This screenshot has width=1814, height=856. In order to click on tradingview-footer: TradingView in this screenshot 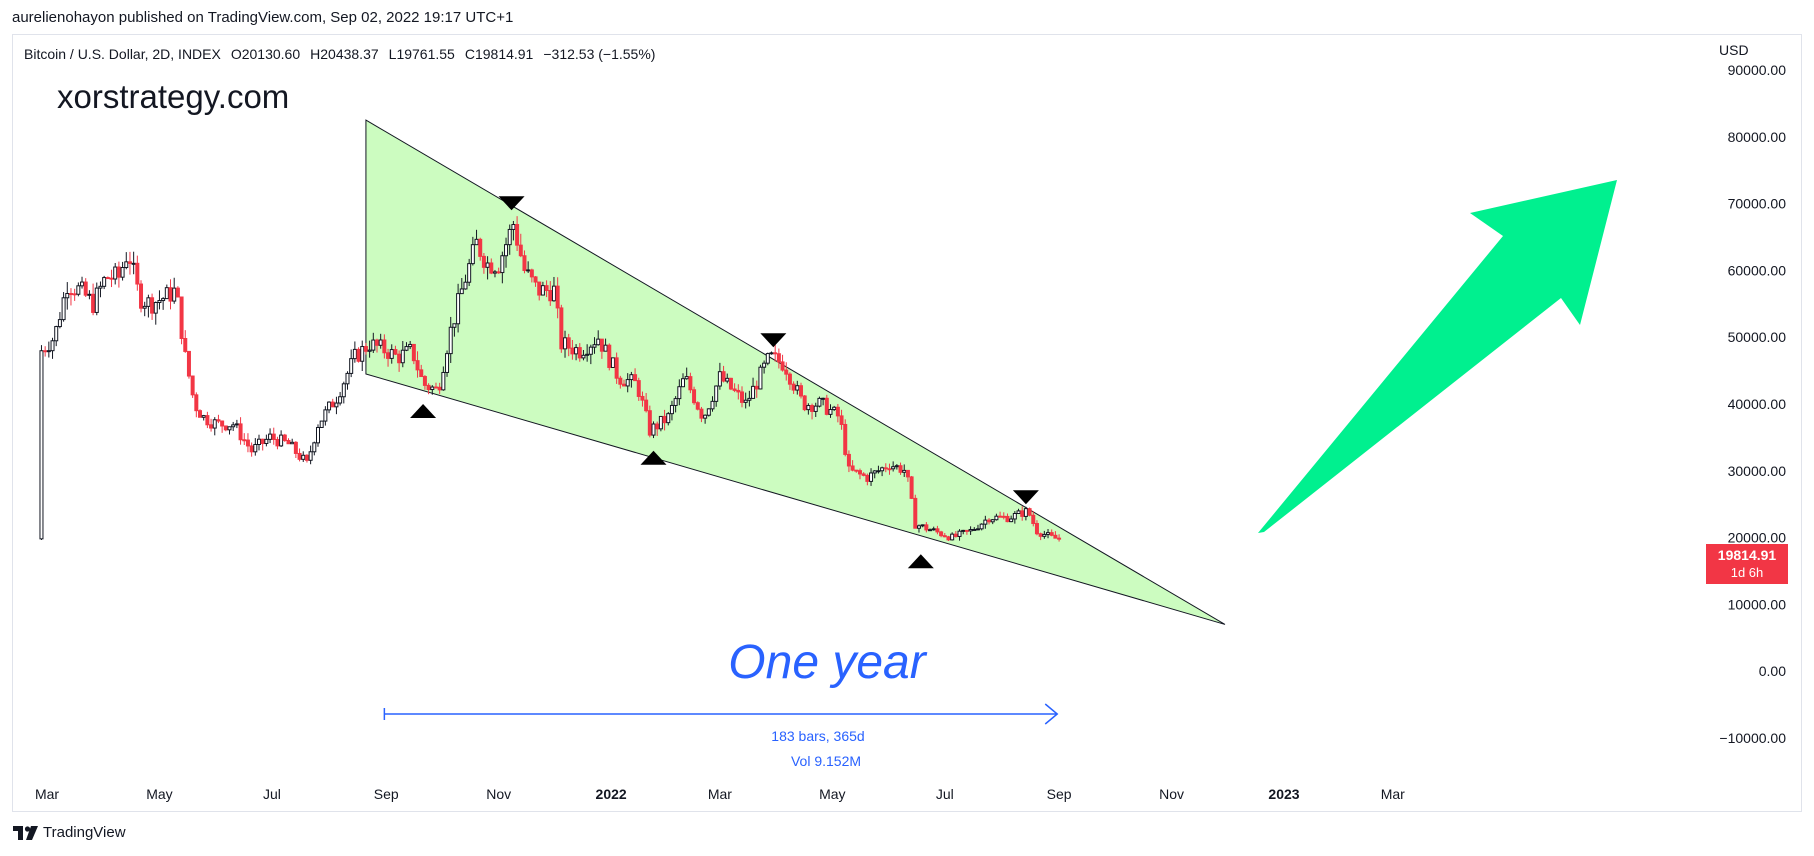, I will do `click(69, 832)`.